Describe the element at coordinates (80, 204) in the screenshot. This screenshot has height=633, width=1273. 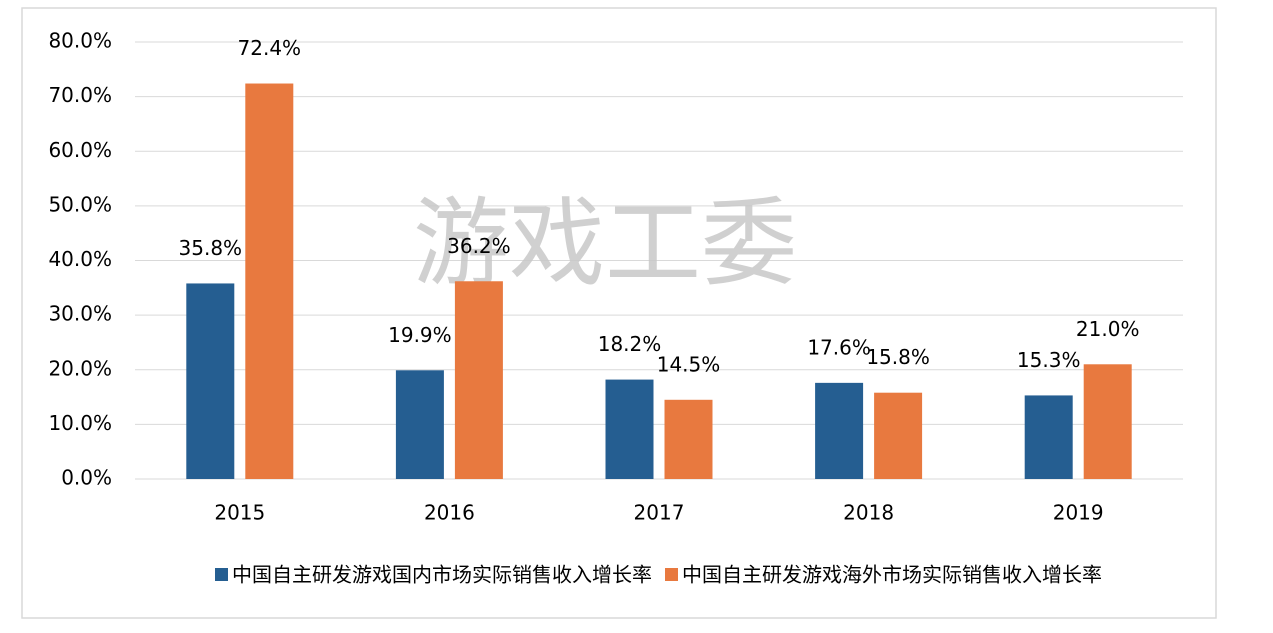
I see `y-tick-label: 50.0%` at that location.